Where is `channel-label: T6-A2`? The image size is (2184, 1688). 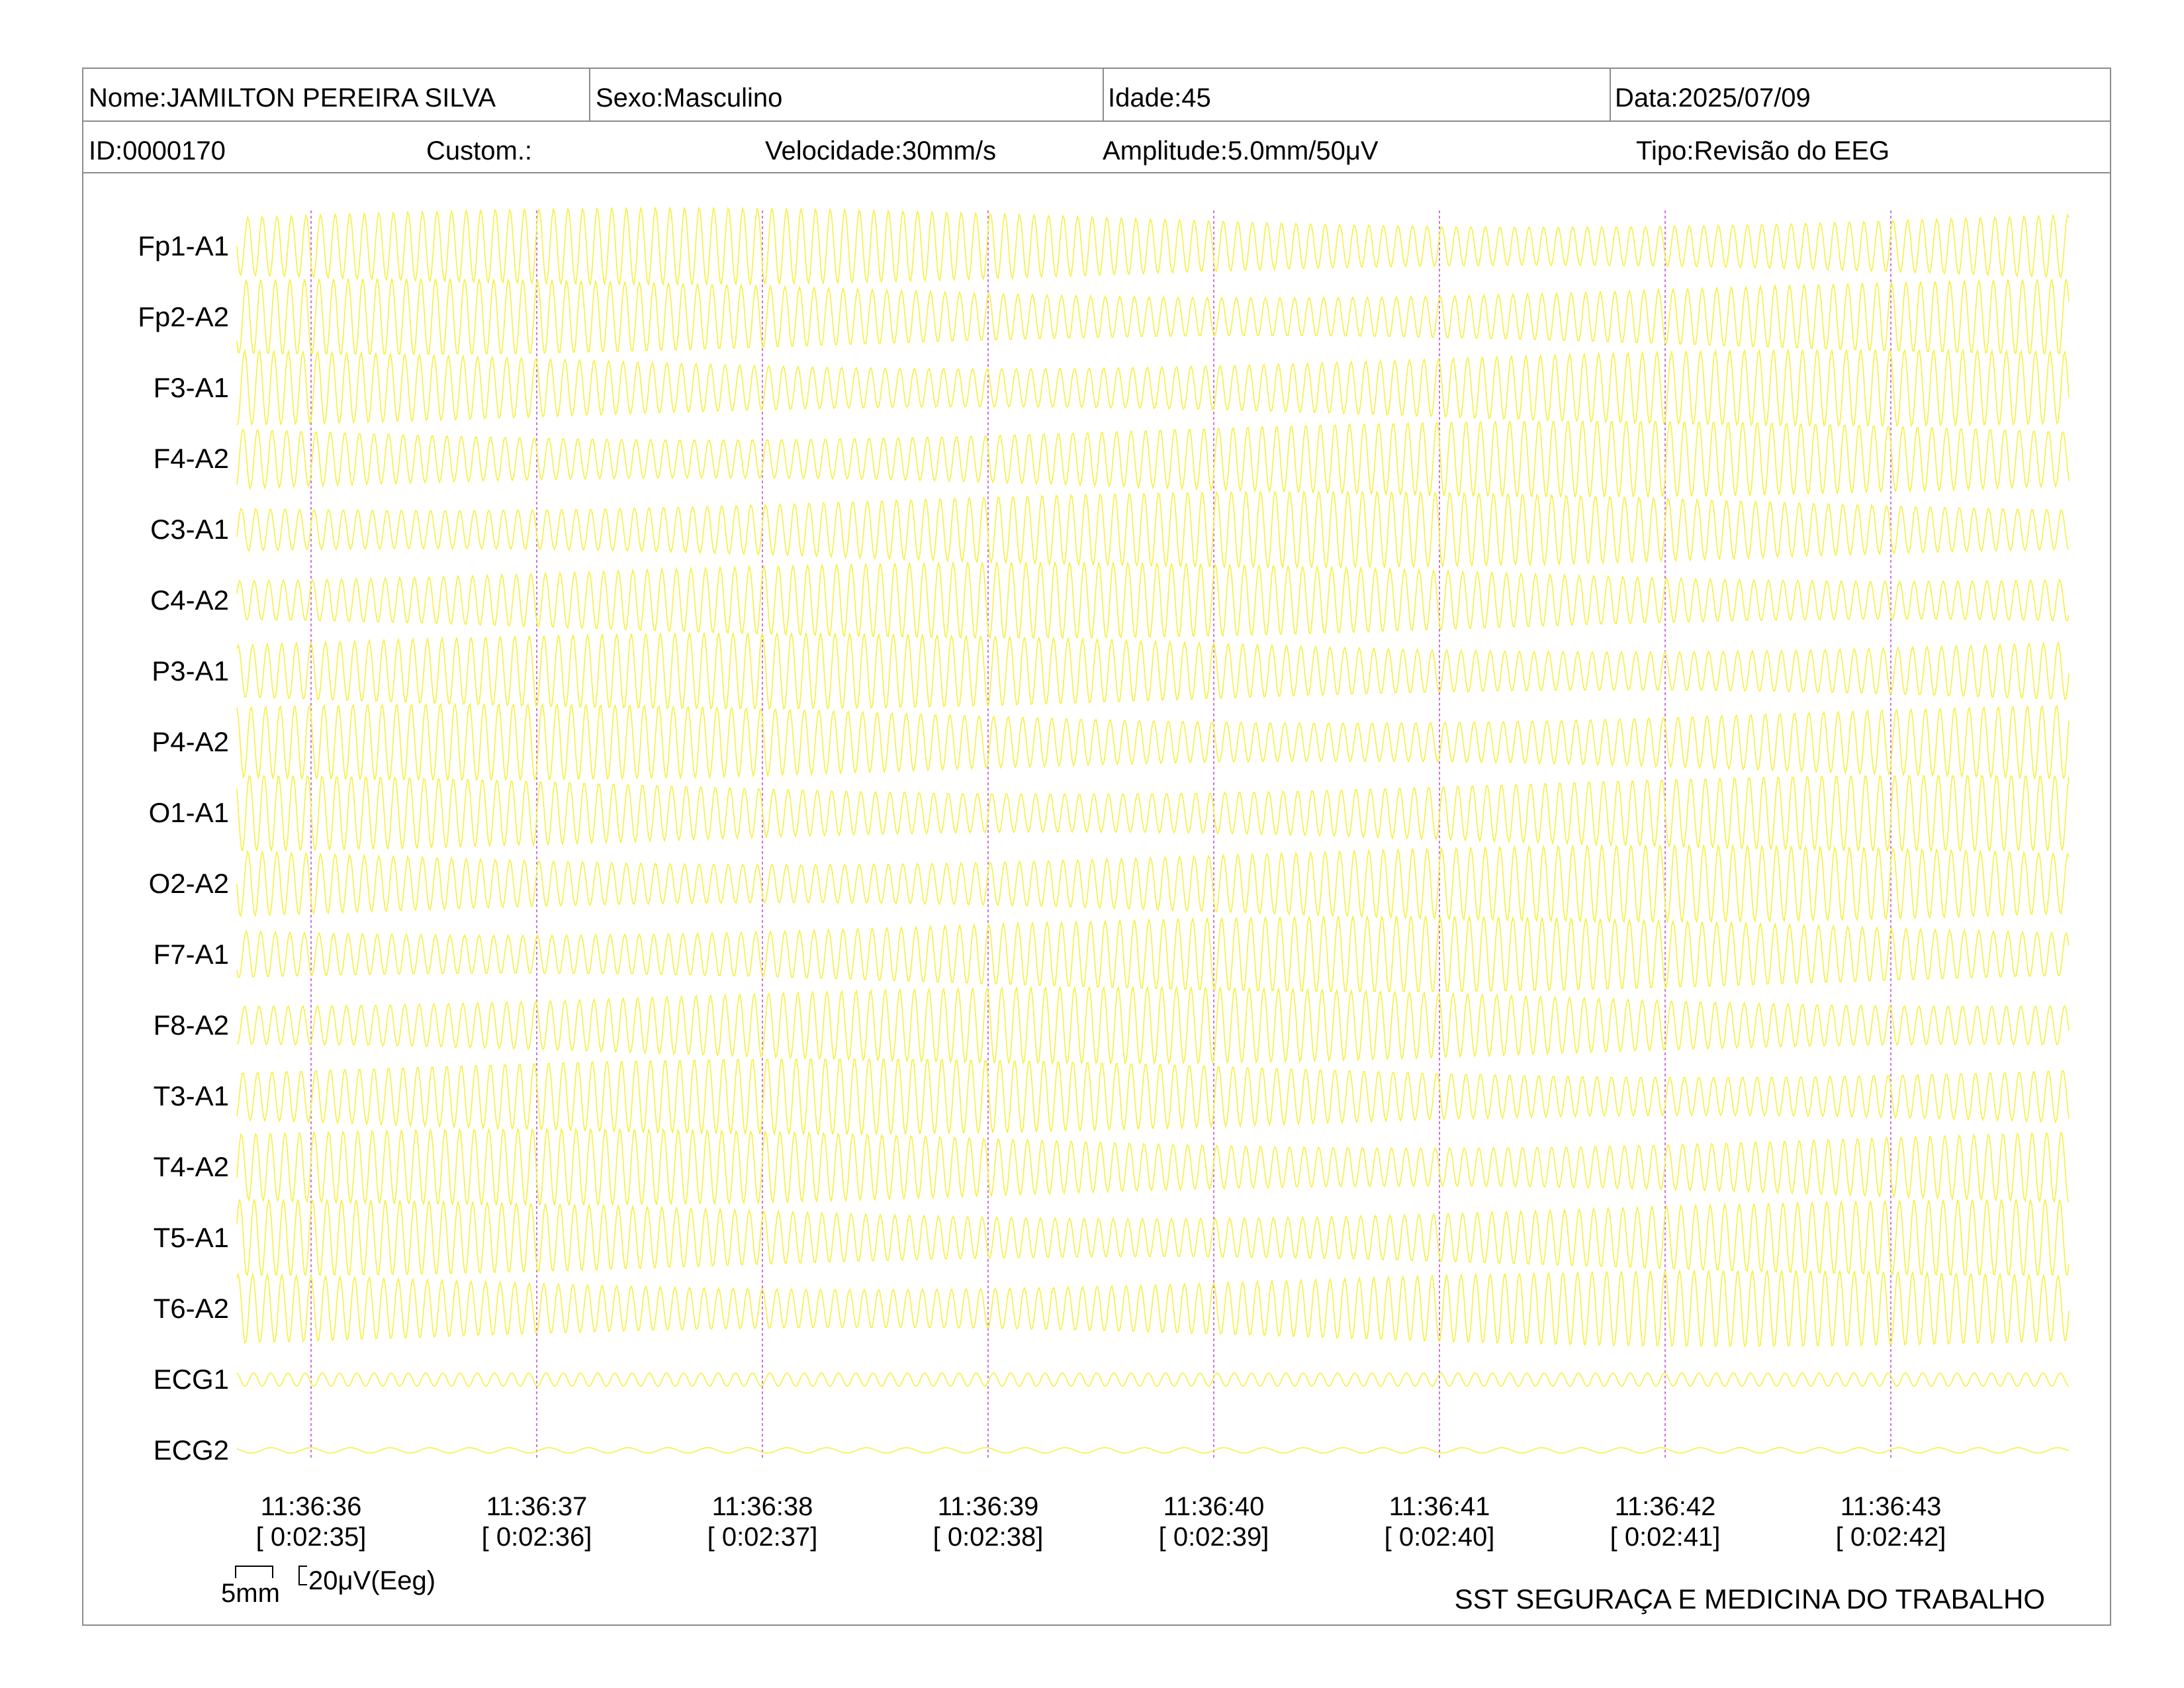
channel-label: T6-A2 is located at coordinates (191, 1308).